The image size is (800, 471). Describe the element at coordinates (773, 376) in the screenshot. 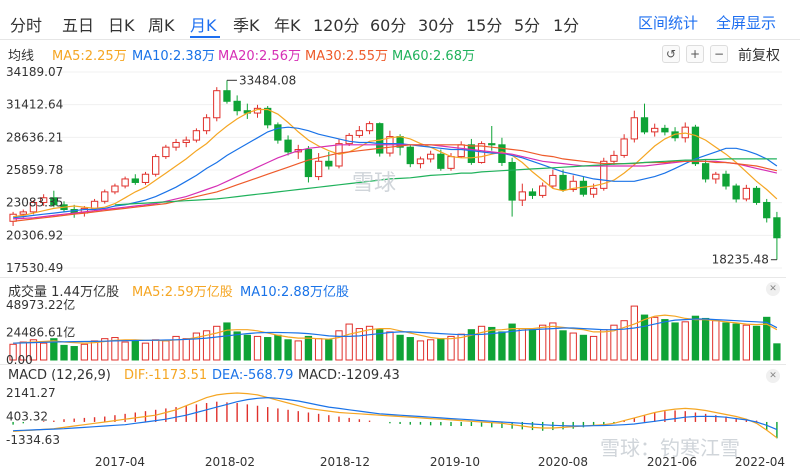

I see `macd-settings-icon: ✕` at that location.